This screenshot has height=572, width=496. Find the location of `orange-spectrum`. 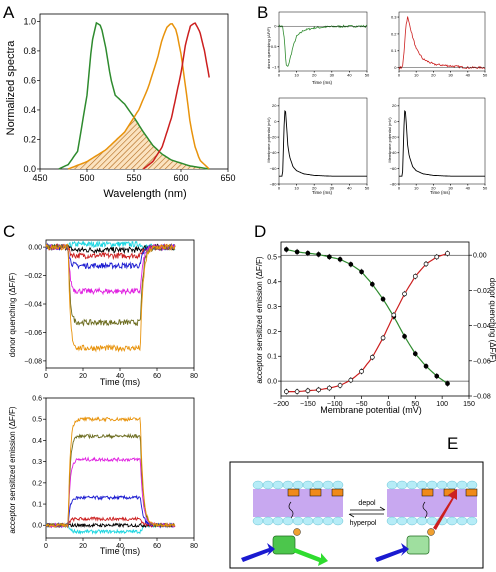

orange-spectrum is located at coordinates (138, 96).